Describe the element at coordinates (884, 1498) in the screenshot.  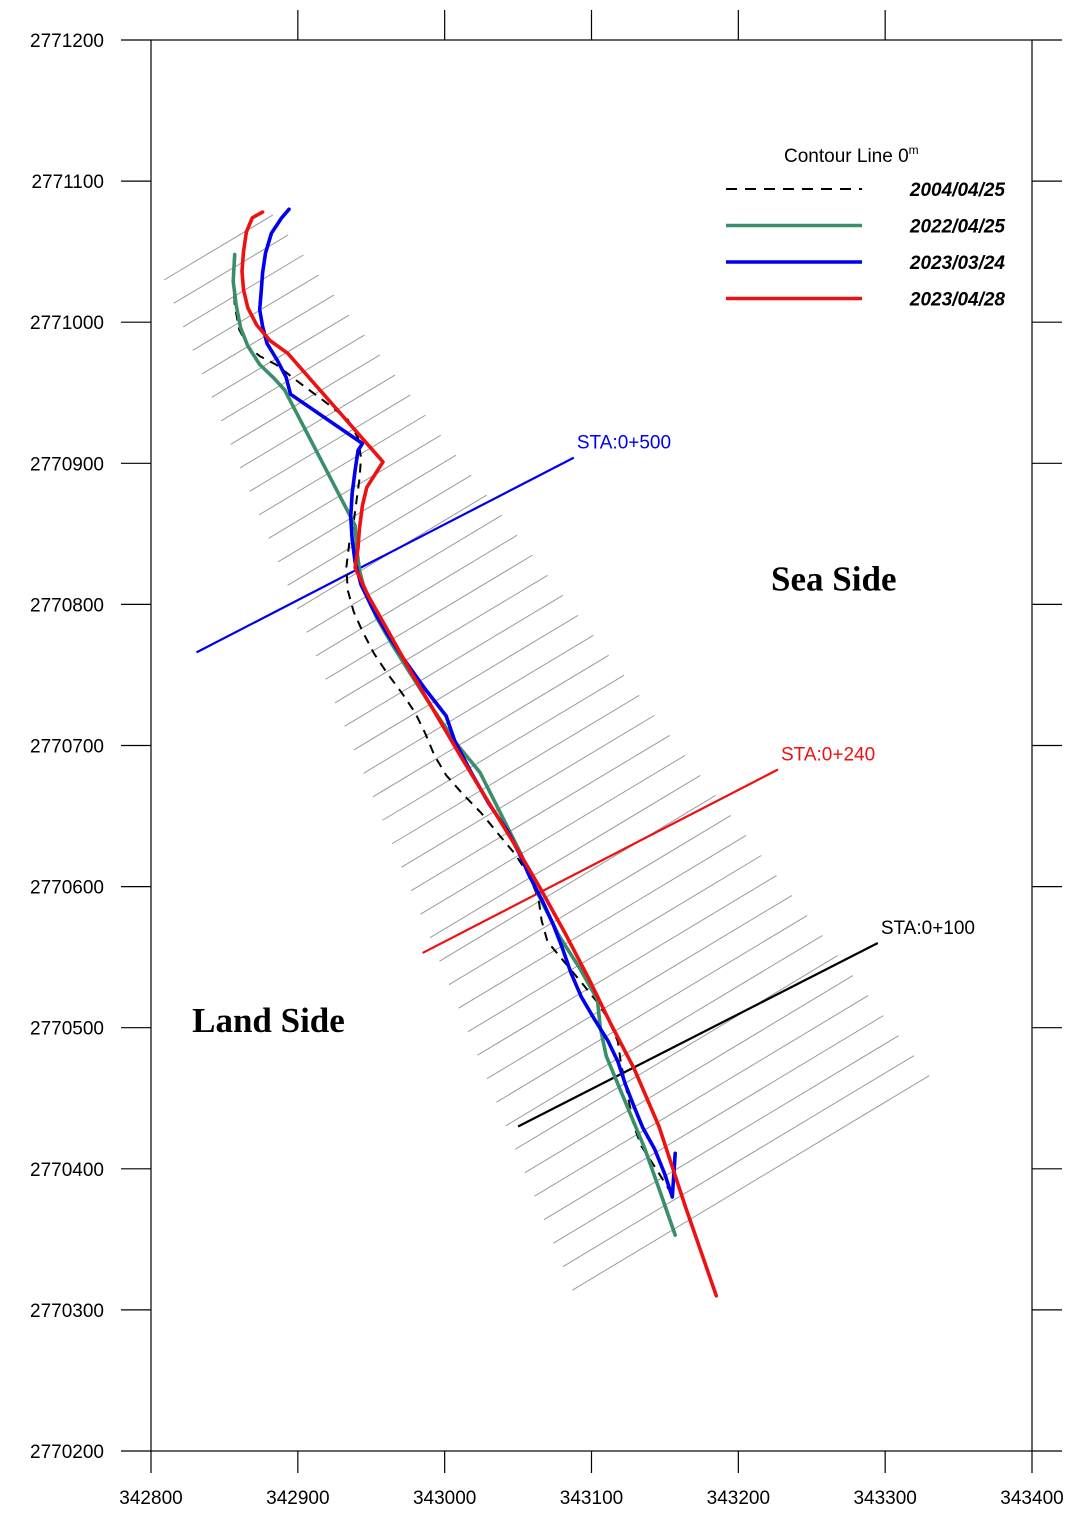
I see `x-tick-label: 343300` at that location.